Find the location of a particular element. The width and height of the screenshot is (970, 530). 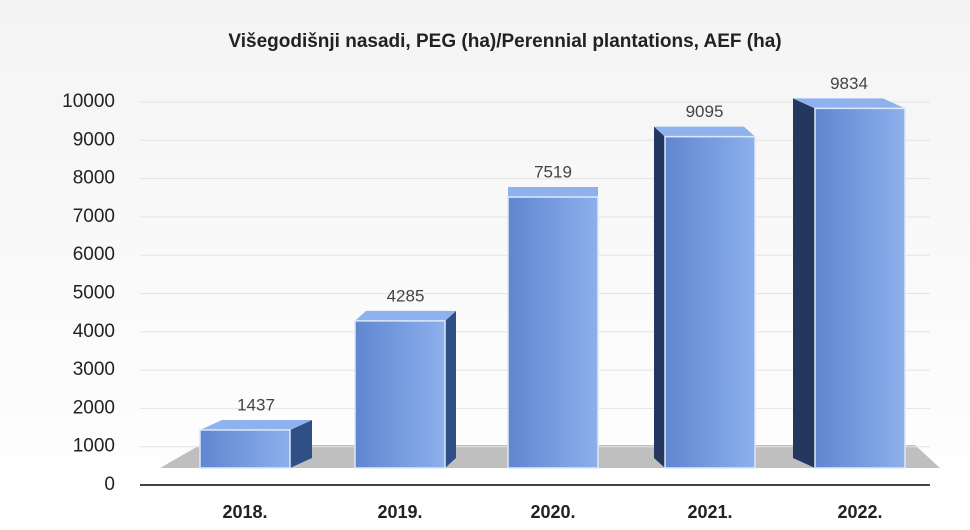

y-tick-label: 2000 is located at coordinates (94, 407).